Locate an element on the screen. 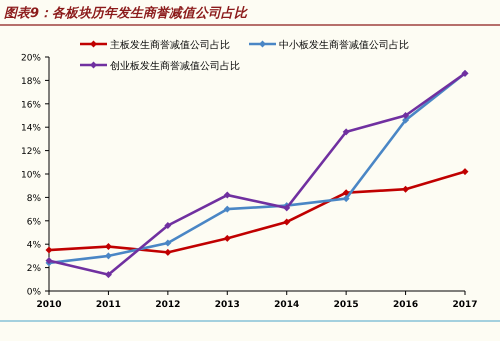 Image resolution: width=500 pixels, height=341 pixels. legend-label: 主板发生商誉减值公司占比 is located at coordinates (170, 45).